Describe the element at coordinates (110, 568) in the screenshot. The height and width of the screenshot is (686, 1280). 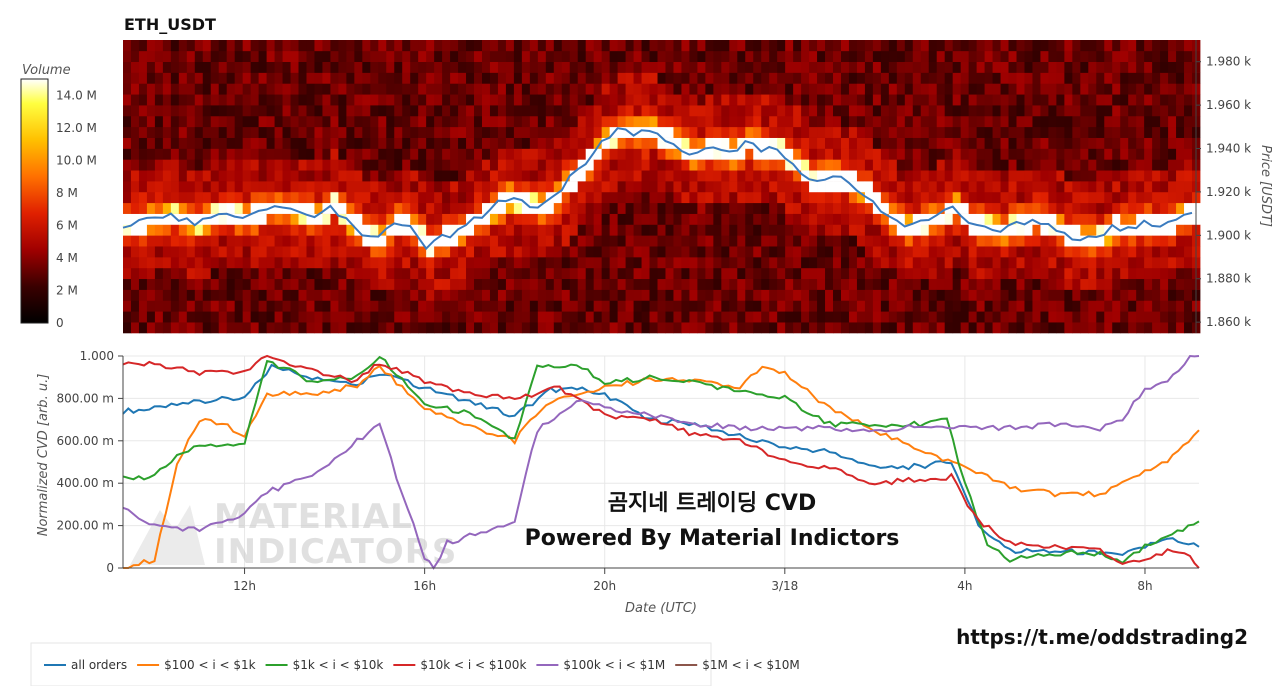
I see `cvd-y-tick-label: 0` at that location.